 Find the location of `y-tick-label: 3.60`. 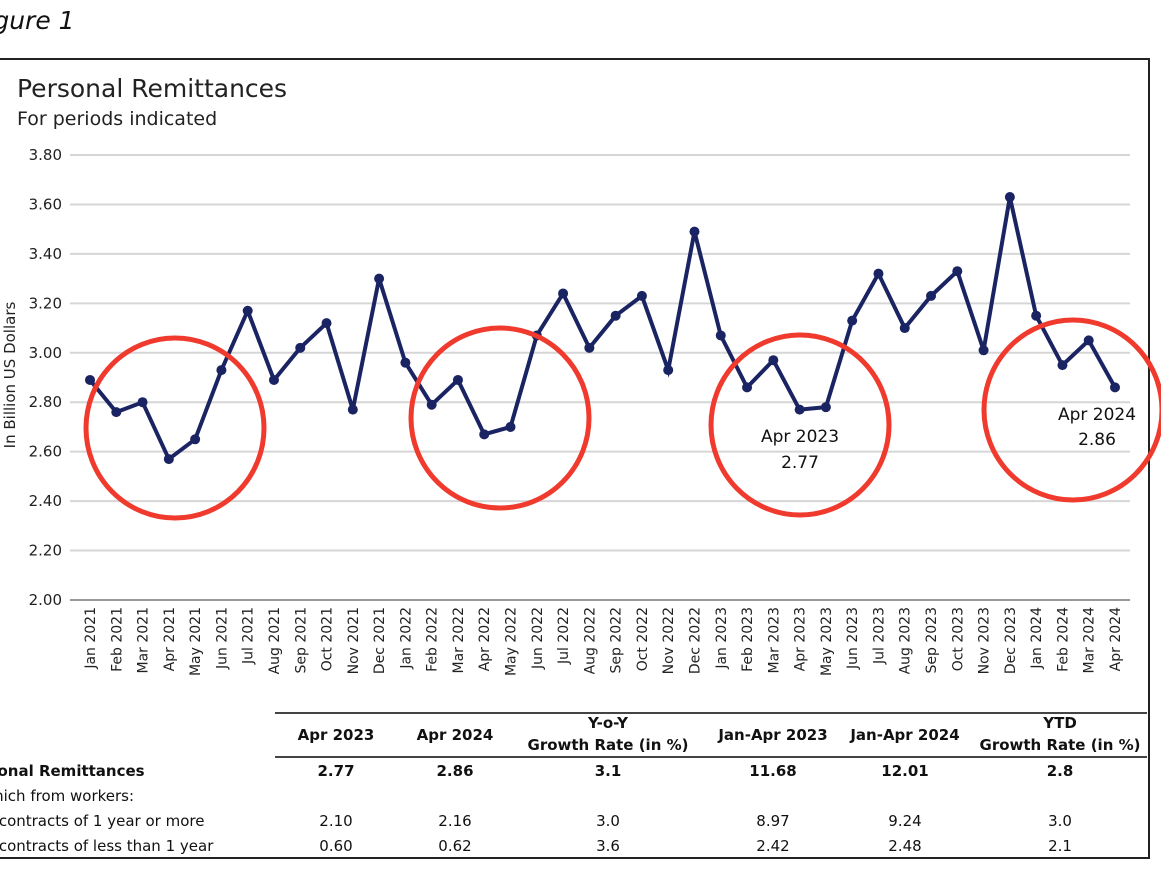

y-tick-label: 3.60 is located at coordinates (45, 204).